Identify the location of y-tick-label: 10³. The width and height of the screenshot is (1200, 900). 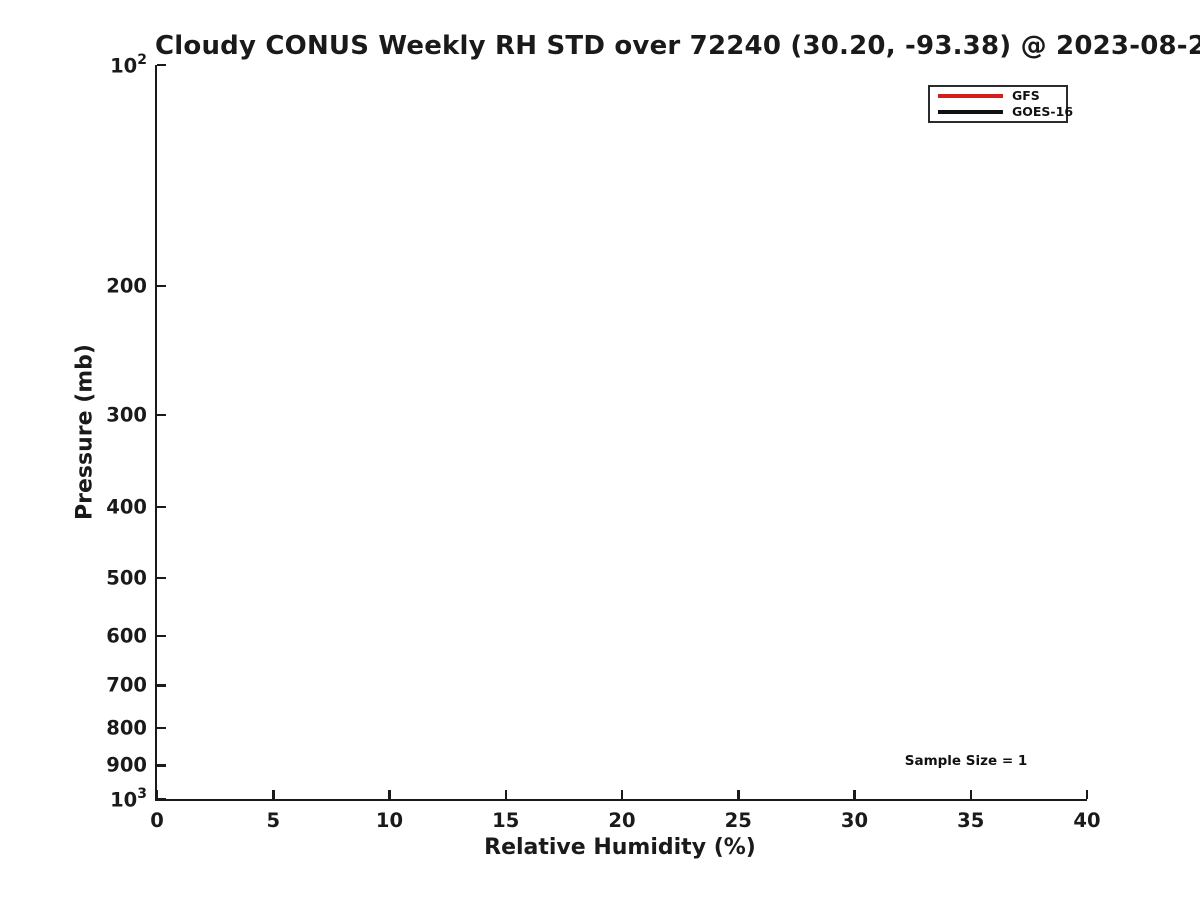
(128, 799).